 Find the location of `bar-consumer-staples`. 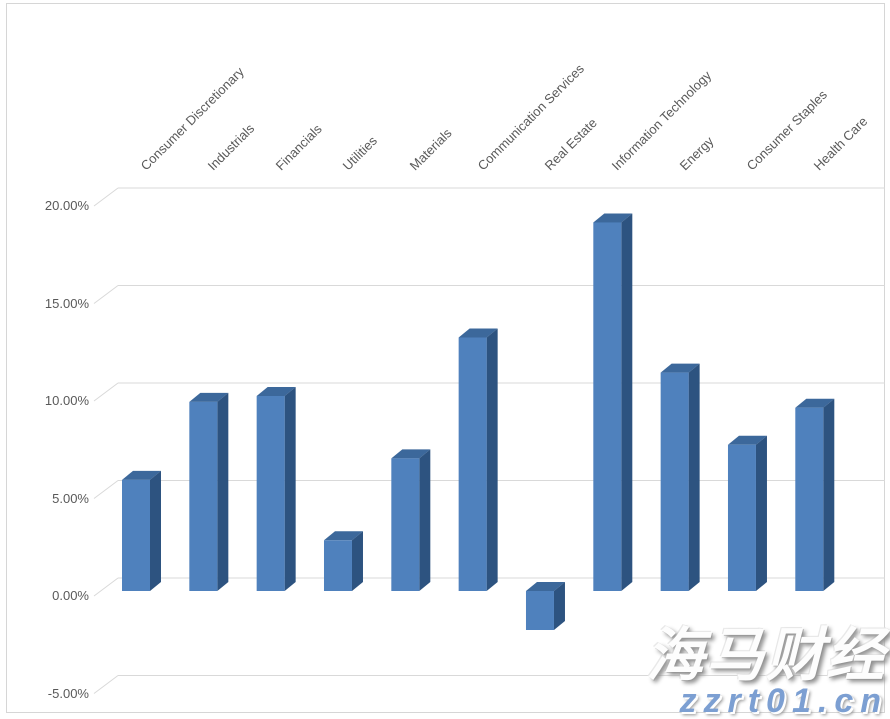

bar-consumer-staples is located at coordinates (747, 513).